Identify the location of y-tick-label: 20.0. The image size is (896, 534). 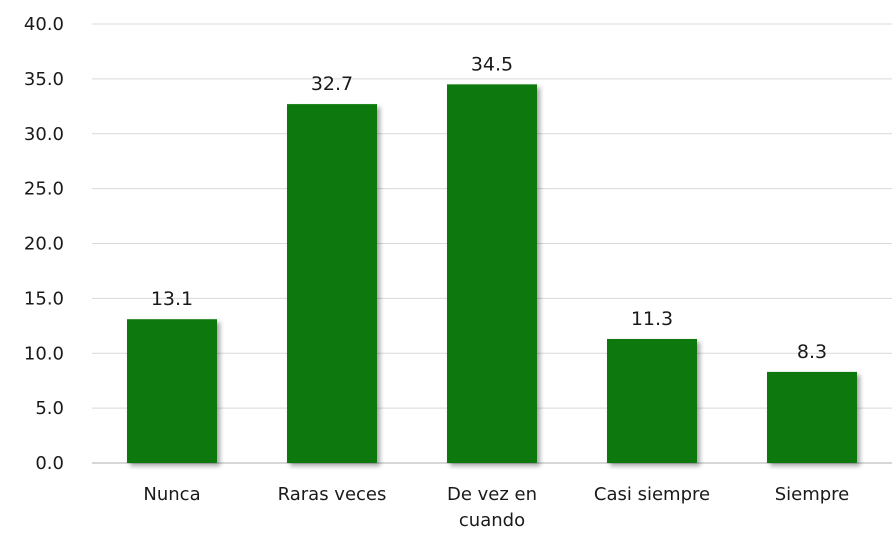
(44, 244).